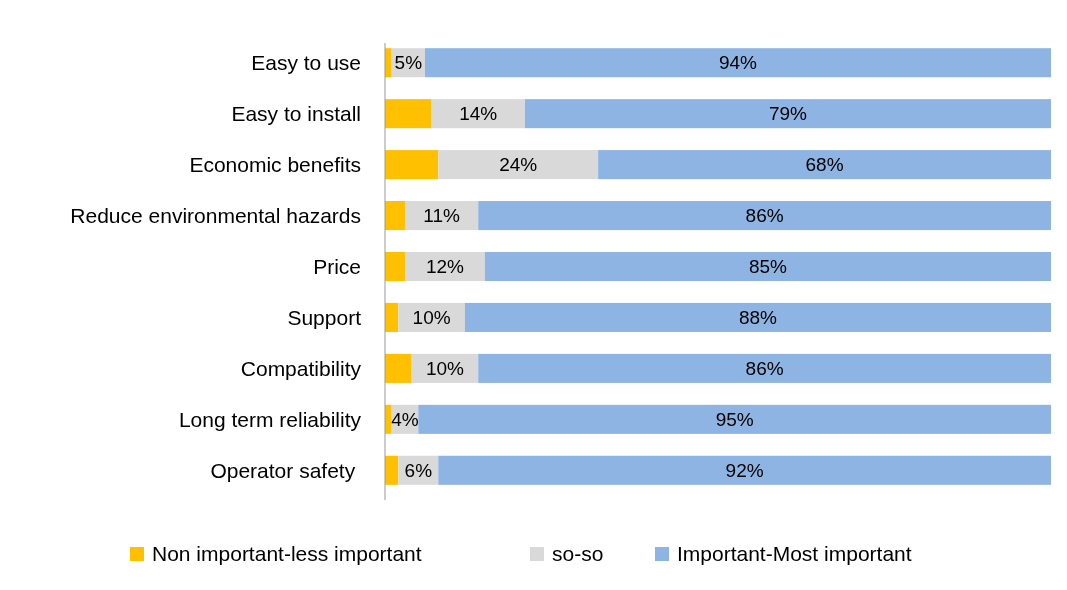 The image size is (1067, 590). What do you see at coordinates (270, 419) in the screenshot?
I see `y-tick-label: Long term reliability` at bounding box center [270, 419].